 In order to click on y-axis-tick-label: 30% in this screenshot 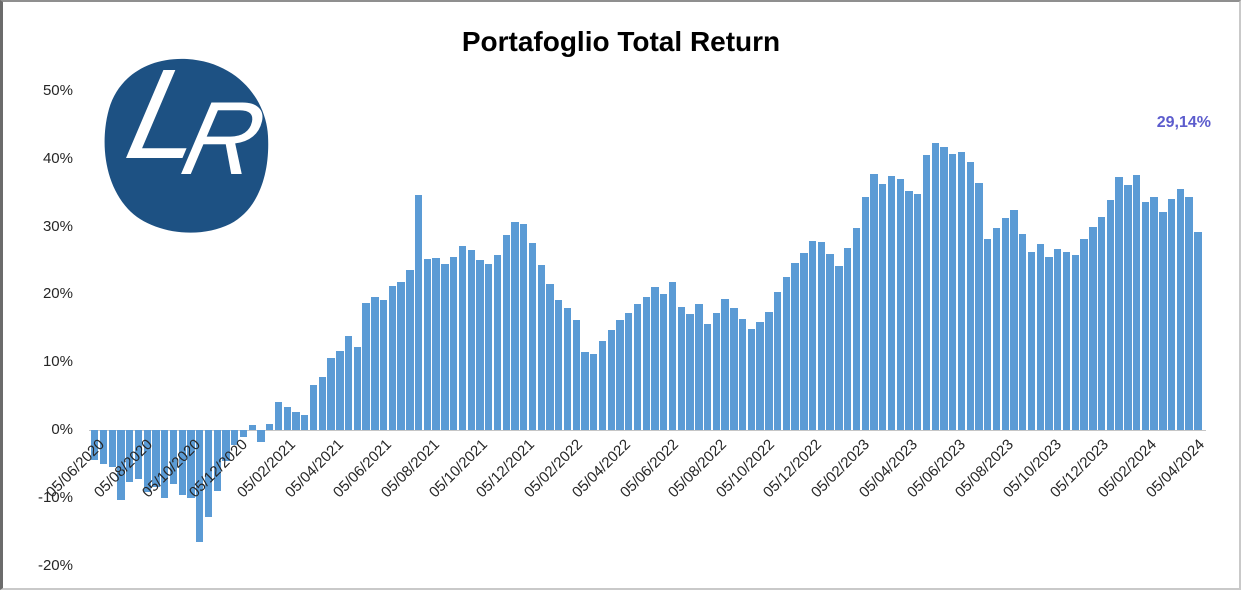, I will do `click(57, 226)`.